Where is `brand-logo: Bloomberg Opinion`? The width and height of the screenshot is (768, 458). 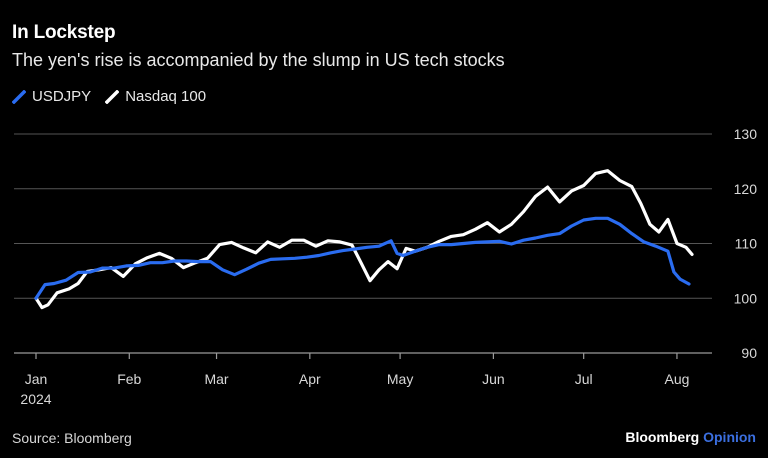
brand-logo: Bloomberg Opinion is located at coordinates (690, 437).